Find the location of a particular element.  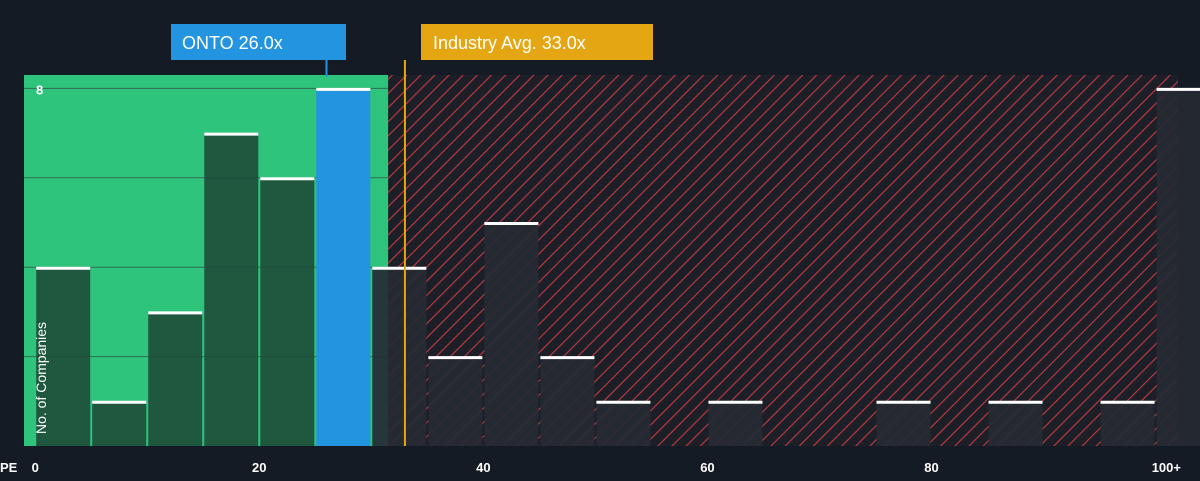

x-tick-label: 40 is located at coordinates (483, 467).